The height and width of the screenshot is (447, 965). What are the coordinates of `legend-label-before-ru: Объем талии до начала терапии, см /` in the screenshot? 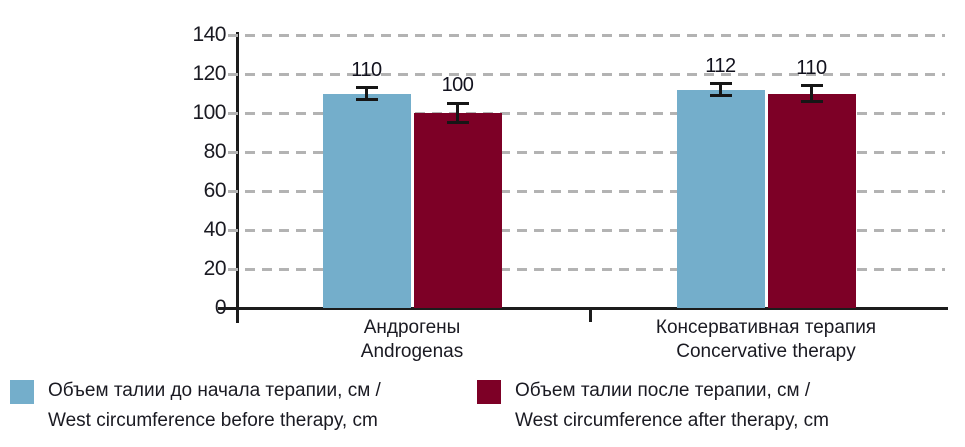 It's located at (214, 390).